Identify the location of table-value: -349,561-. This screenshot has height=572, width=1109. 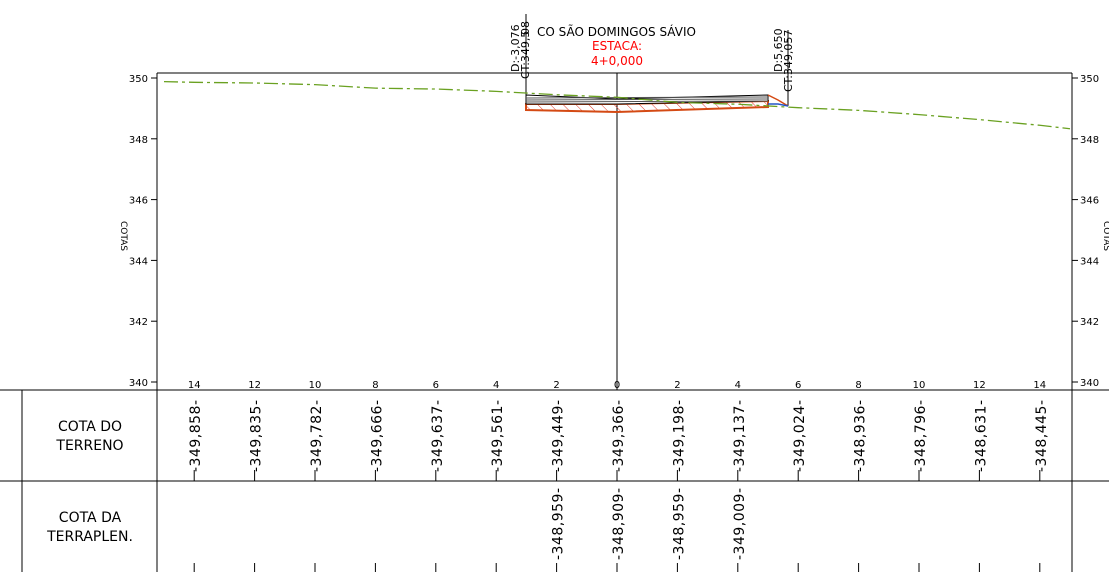
(498, 436).